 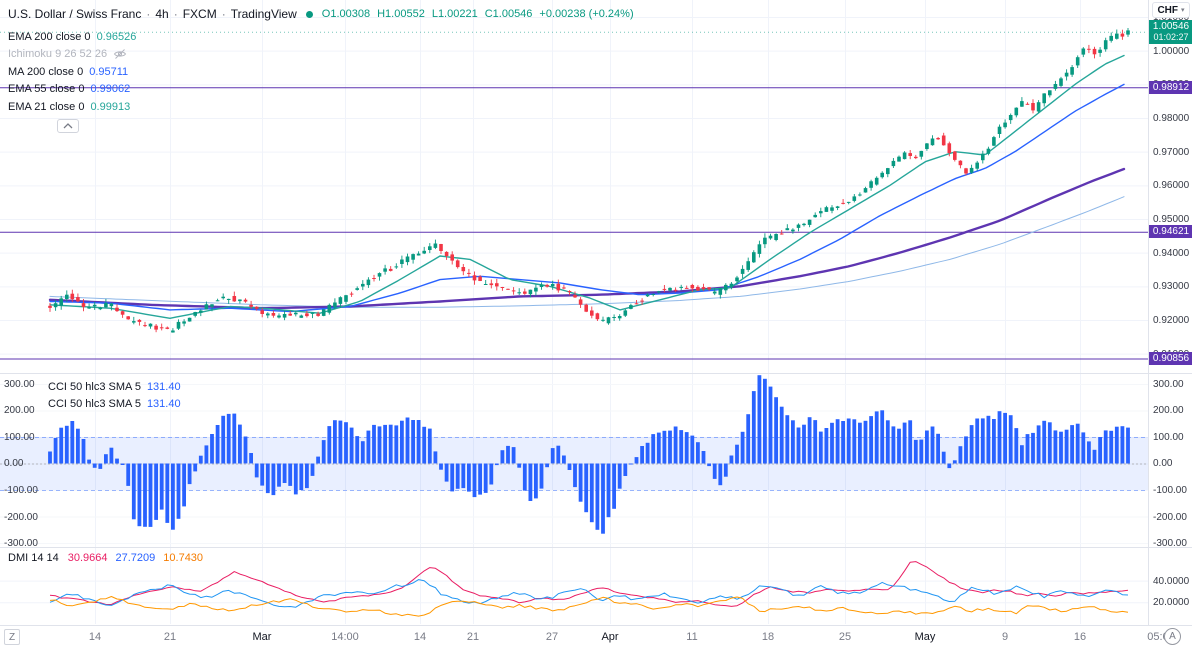 What do you see at coordinates (321, 107) in the screenshot?
I see `indicator-legend-row: EMA 21 close 0 0.99913` at bounding box center [321, 107].